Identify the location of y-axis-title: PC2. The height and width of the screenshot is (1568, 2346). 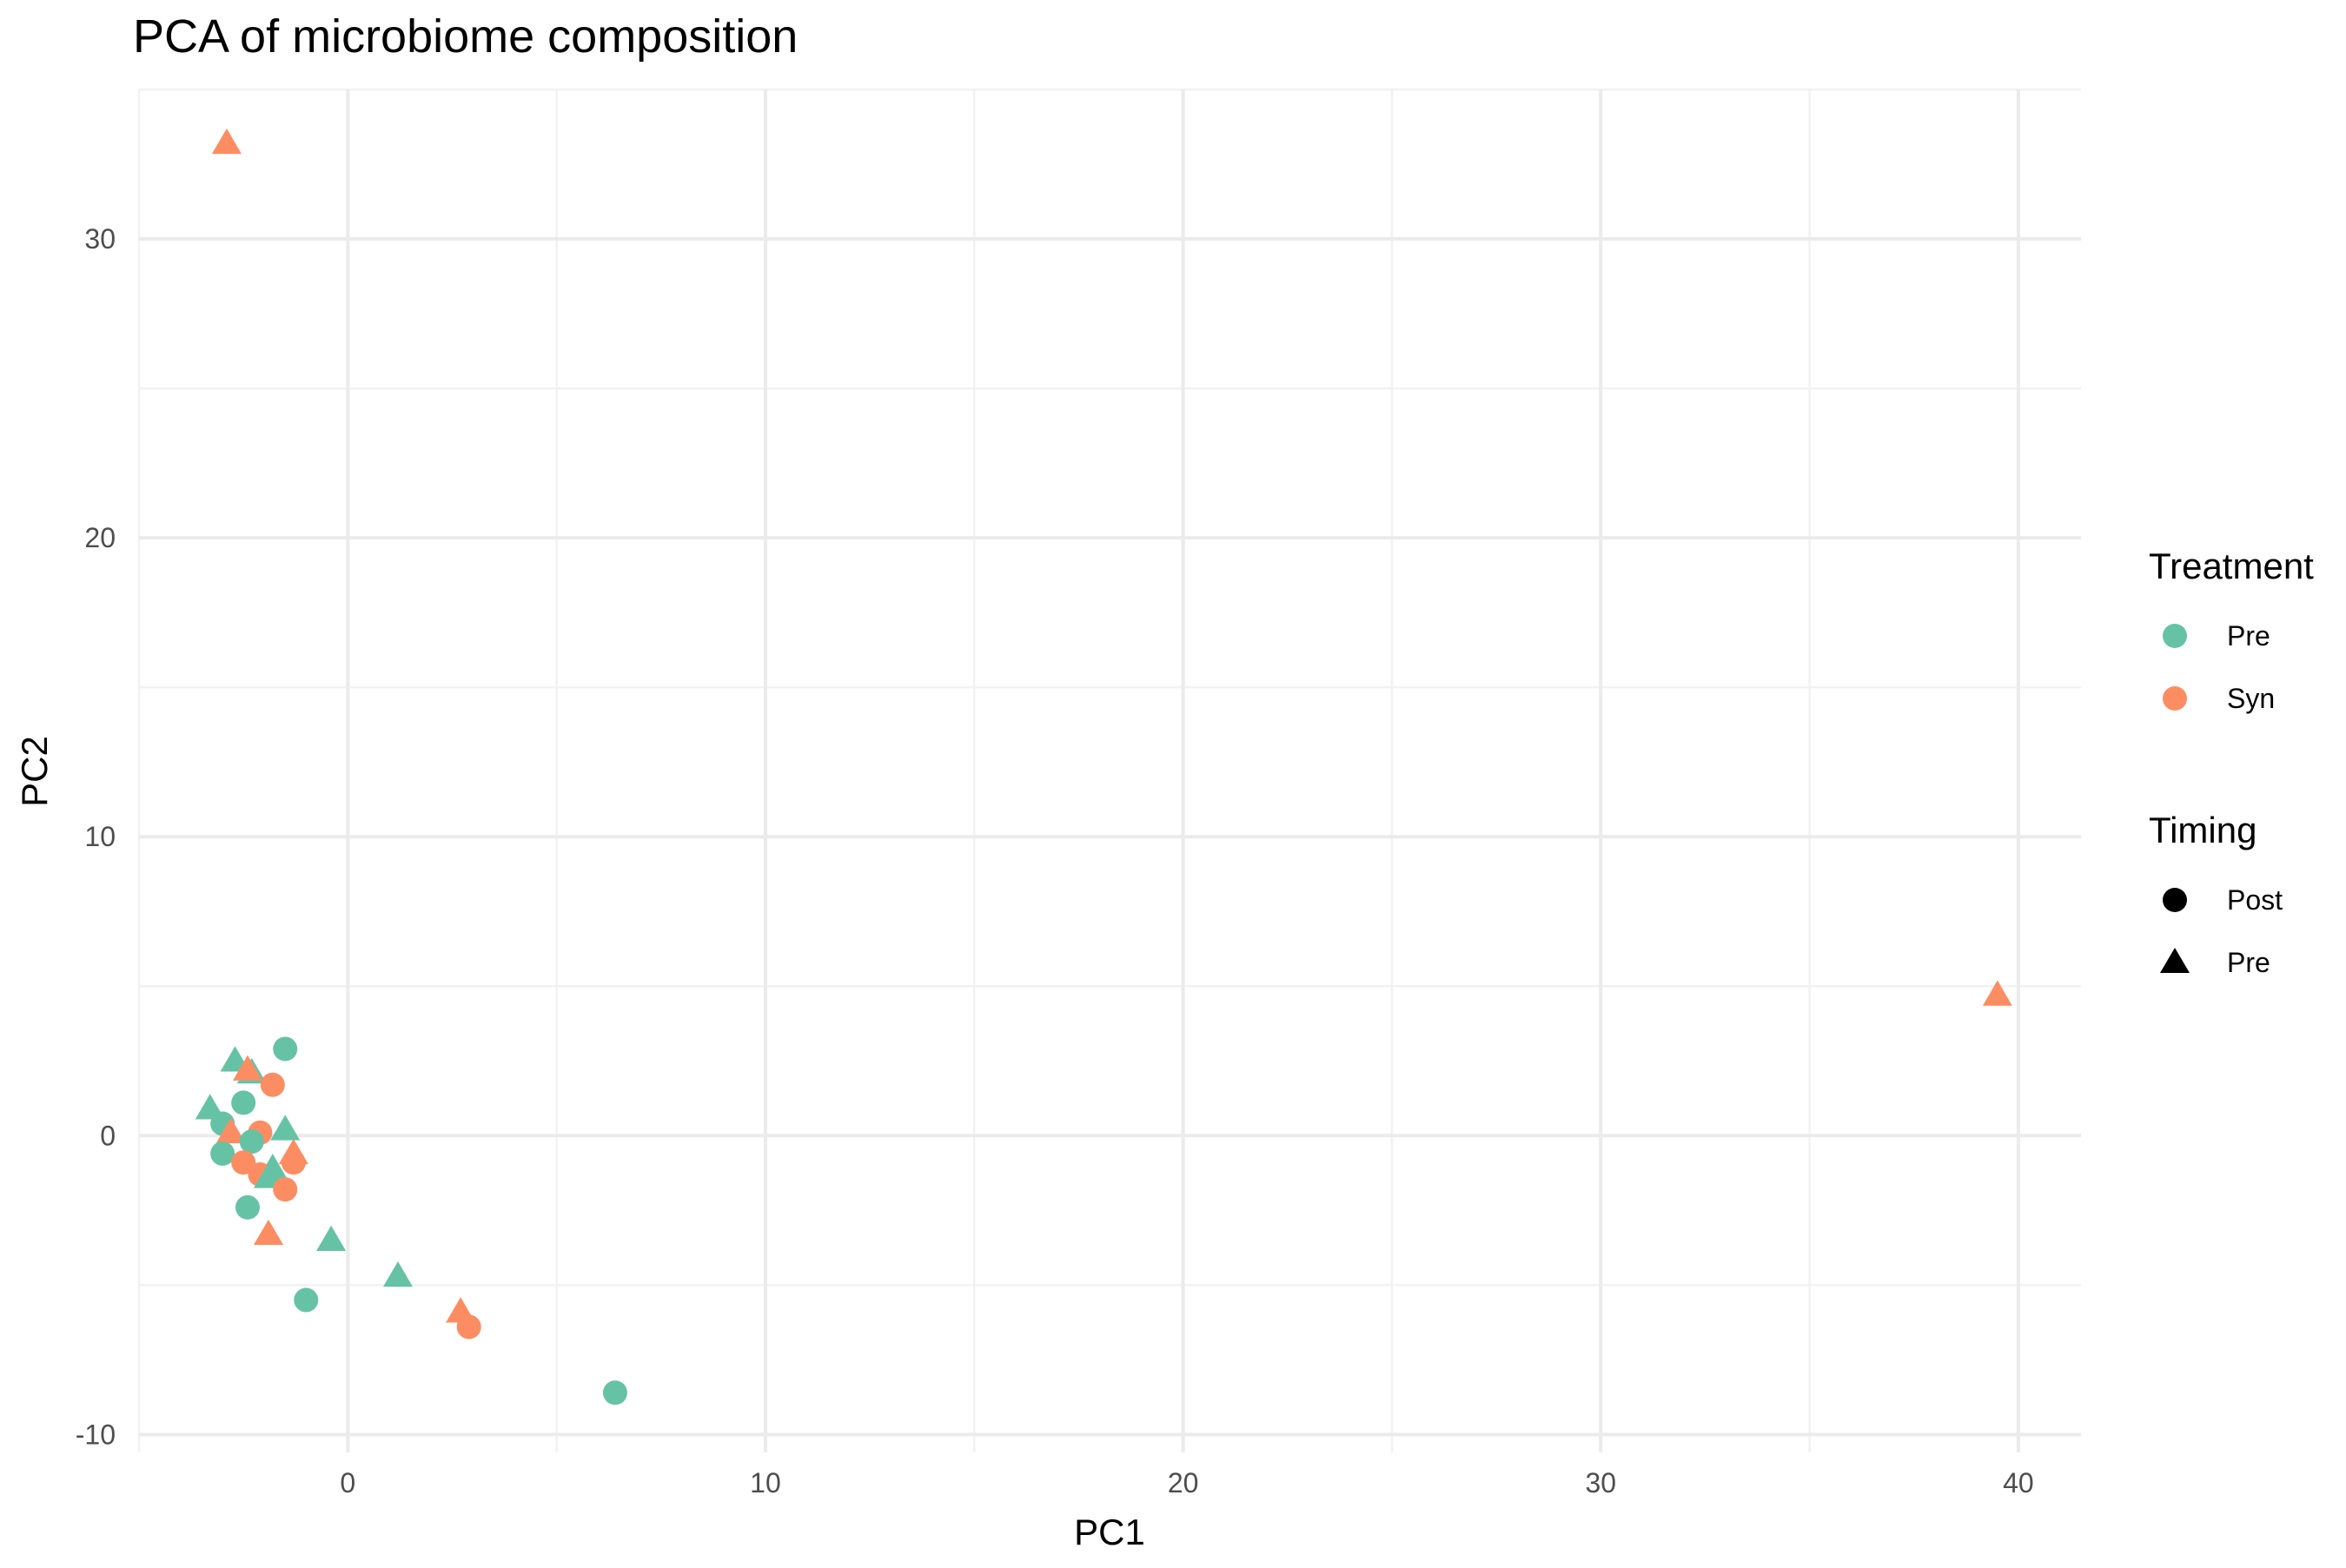
(35, 771).